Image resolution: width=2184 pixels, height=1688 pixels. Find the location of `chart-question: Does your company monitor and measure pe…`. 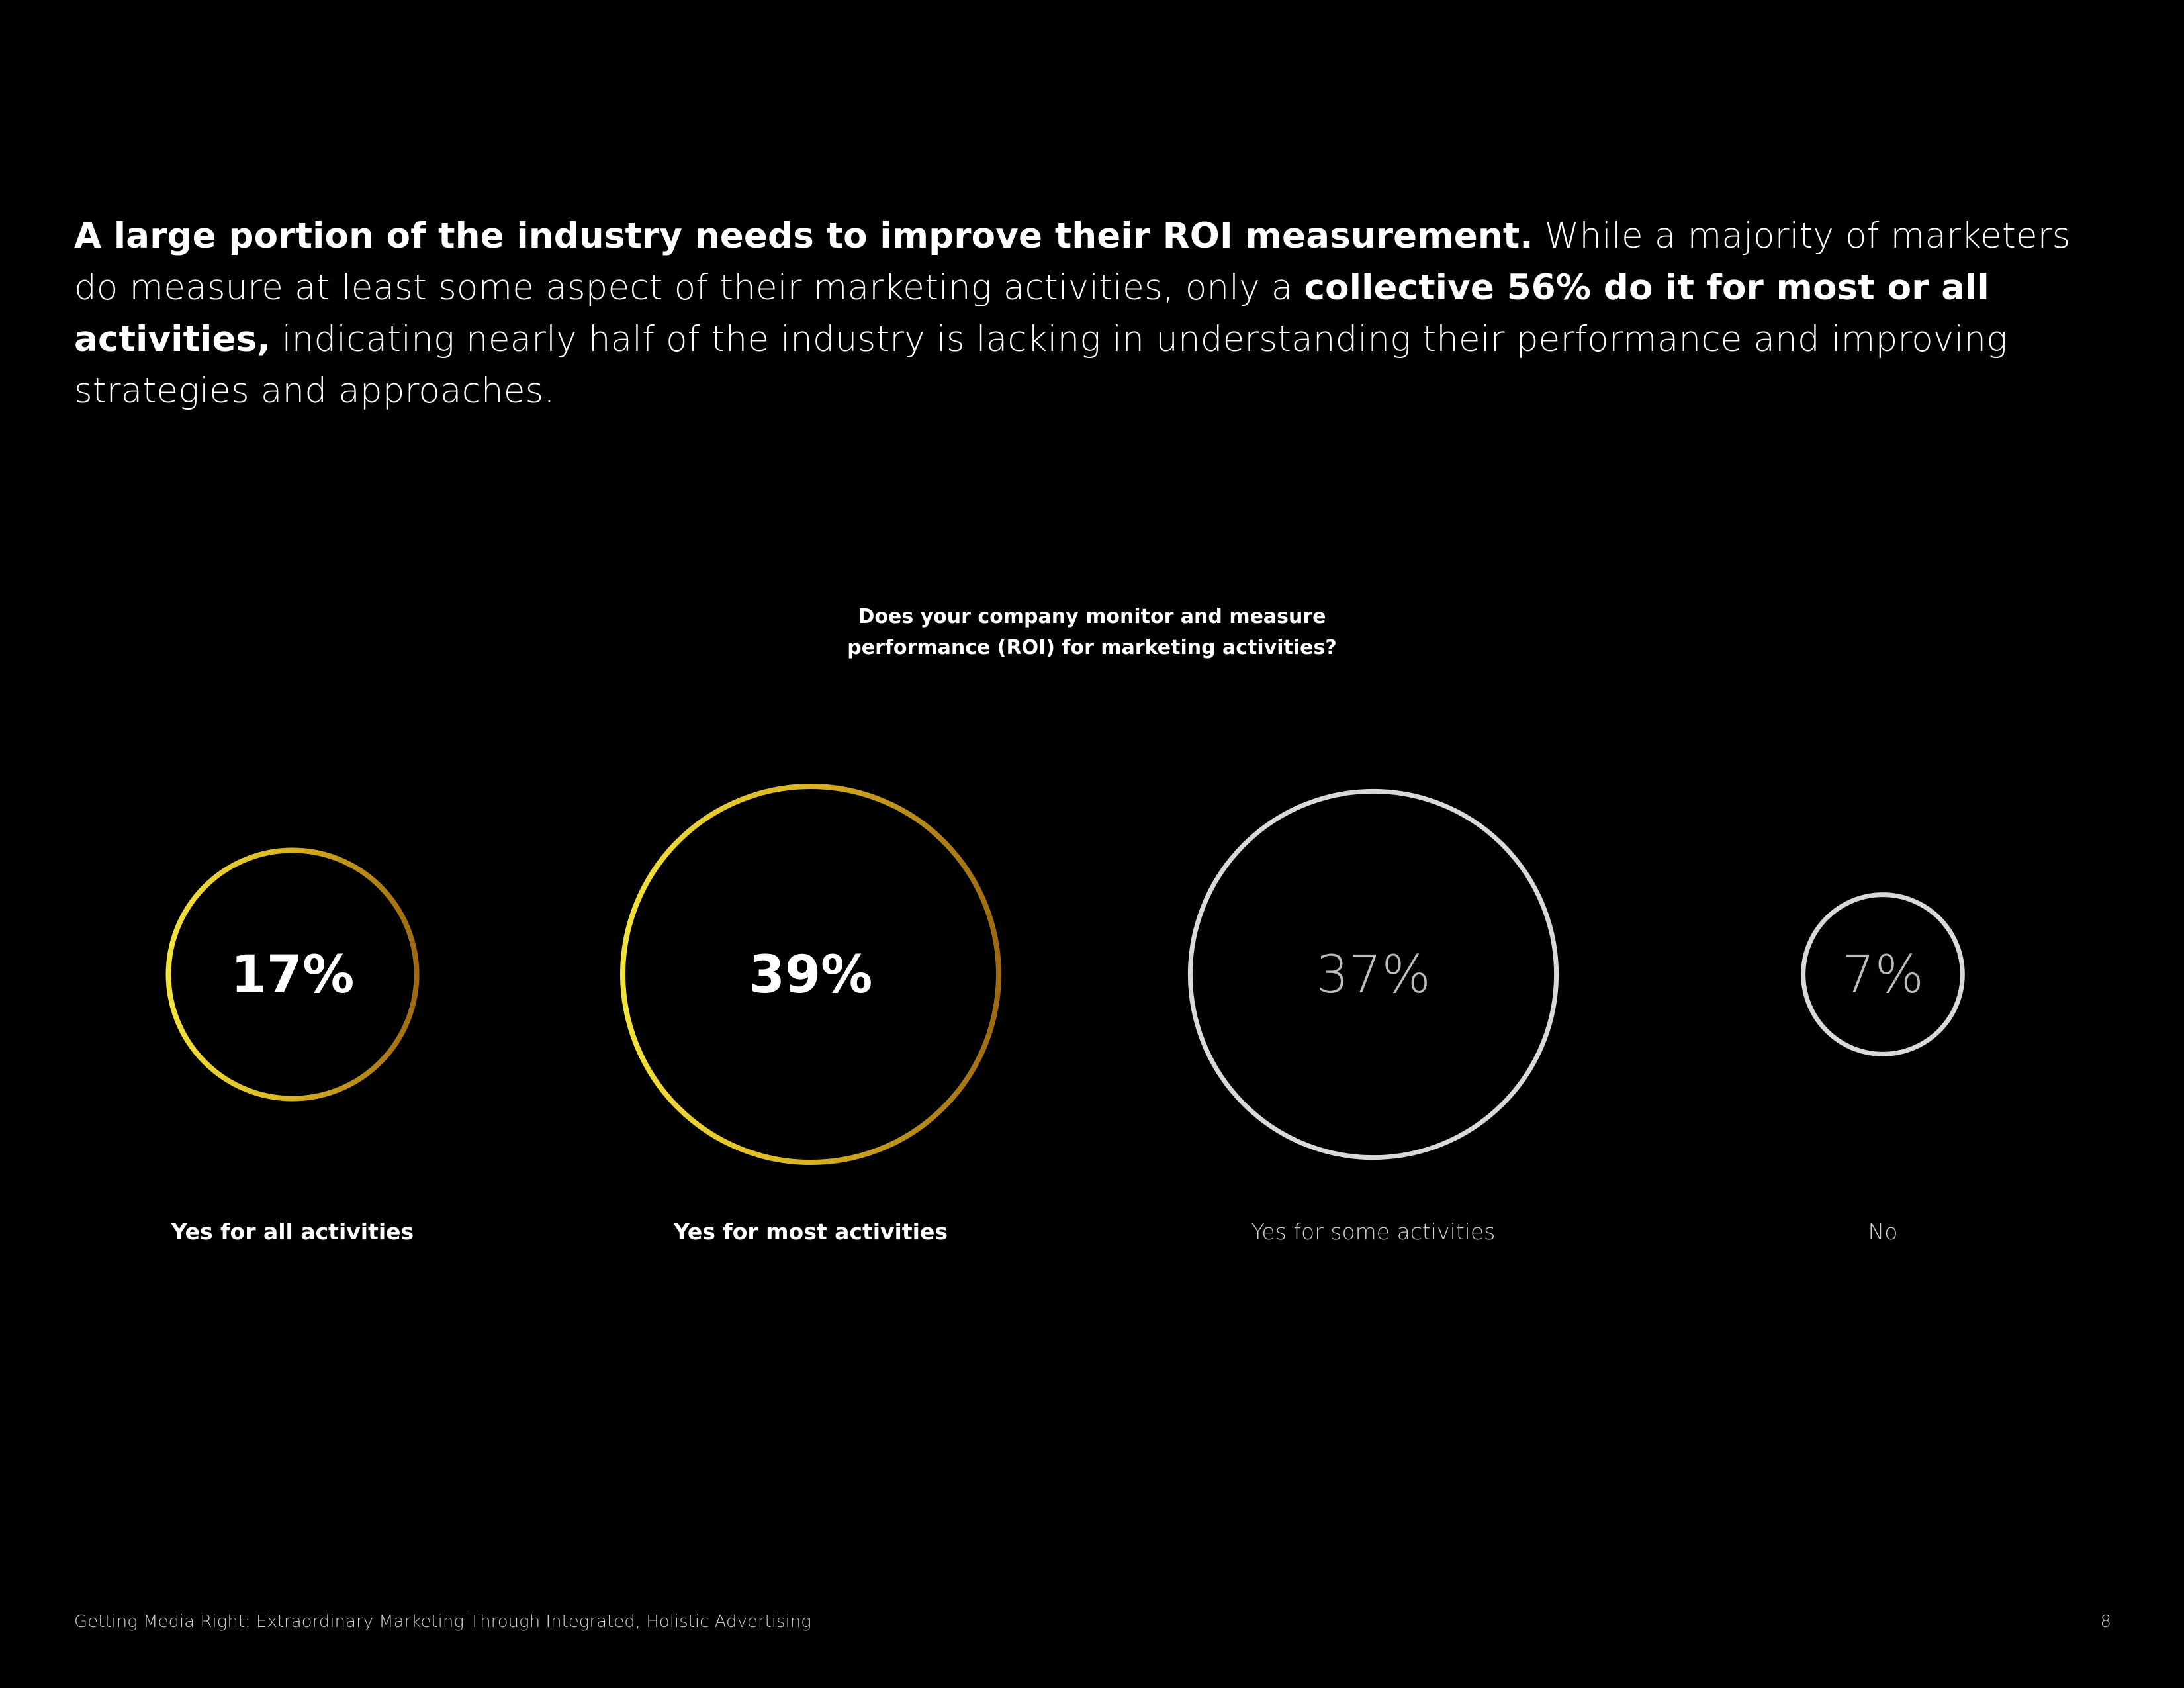

chart-question: Does your company monitor and measure pe… is located at coordinates (1092, 632).